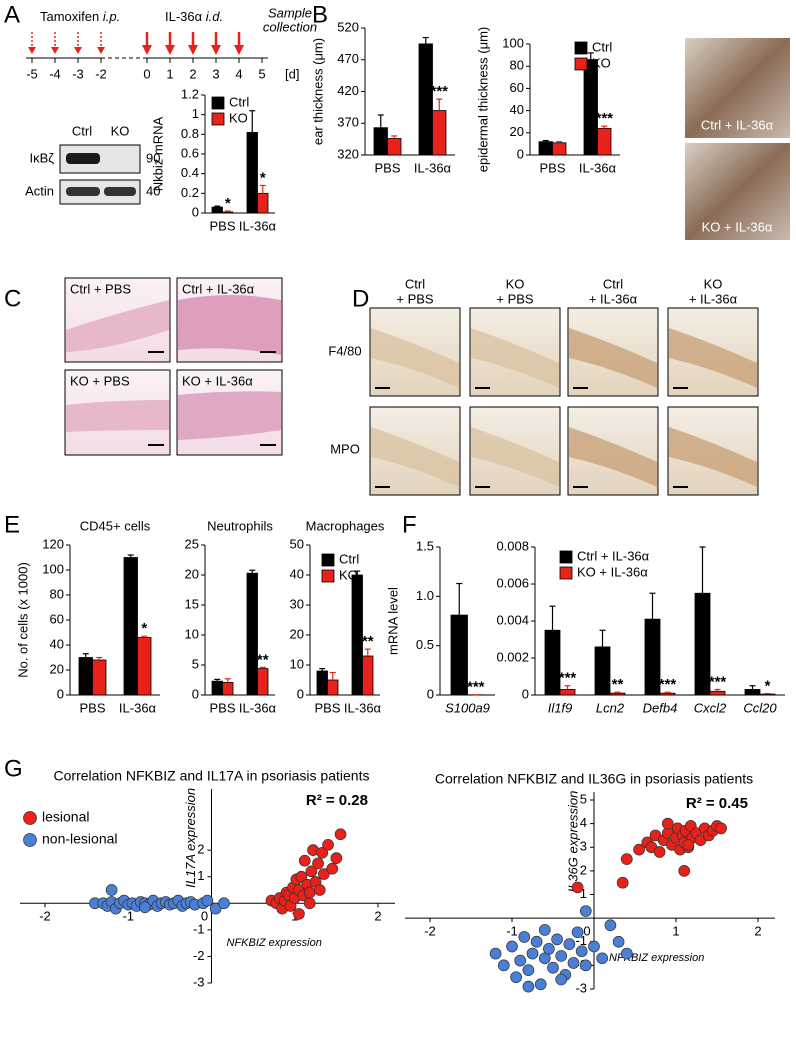 The width and height of the screenshot is (796, 1045). Describe the element at coordinates (717, 803) in the screenshot. I see `annotation: R² = 0.45` at that location.